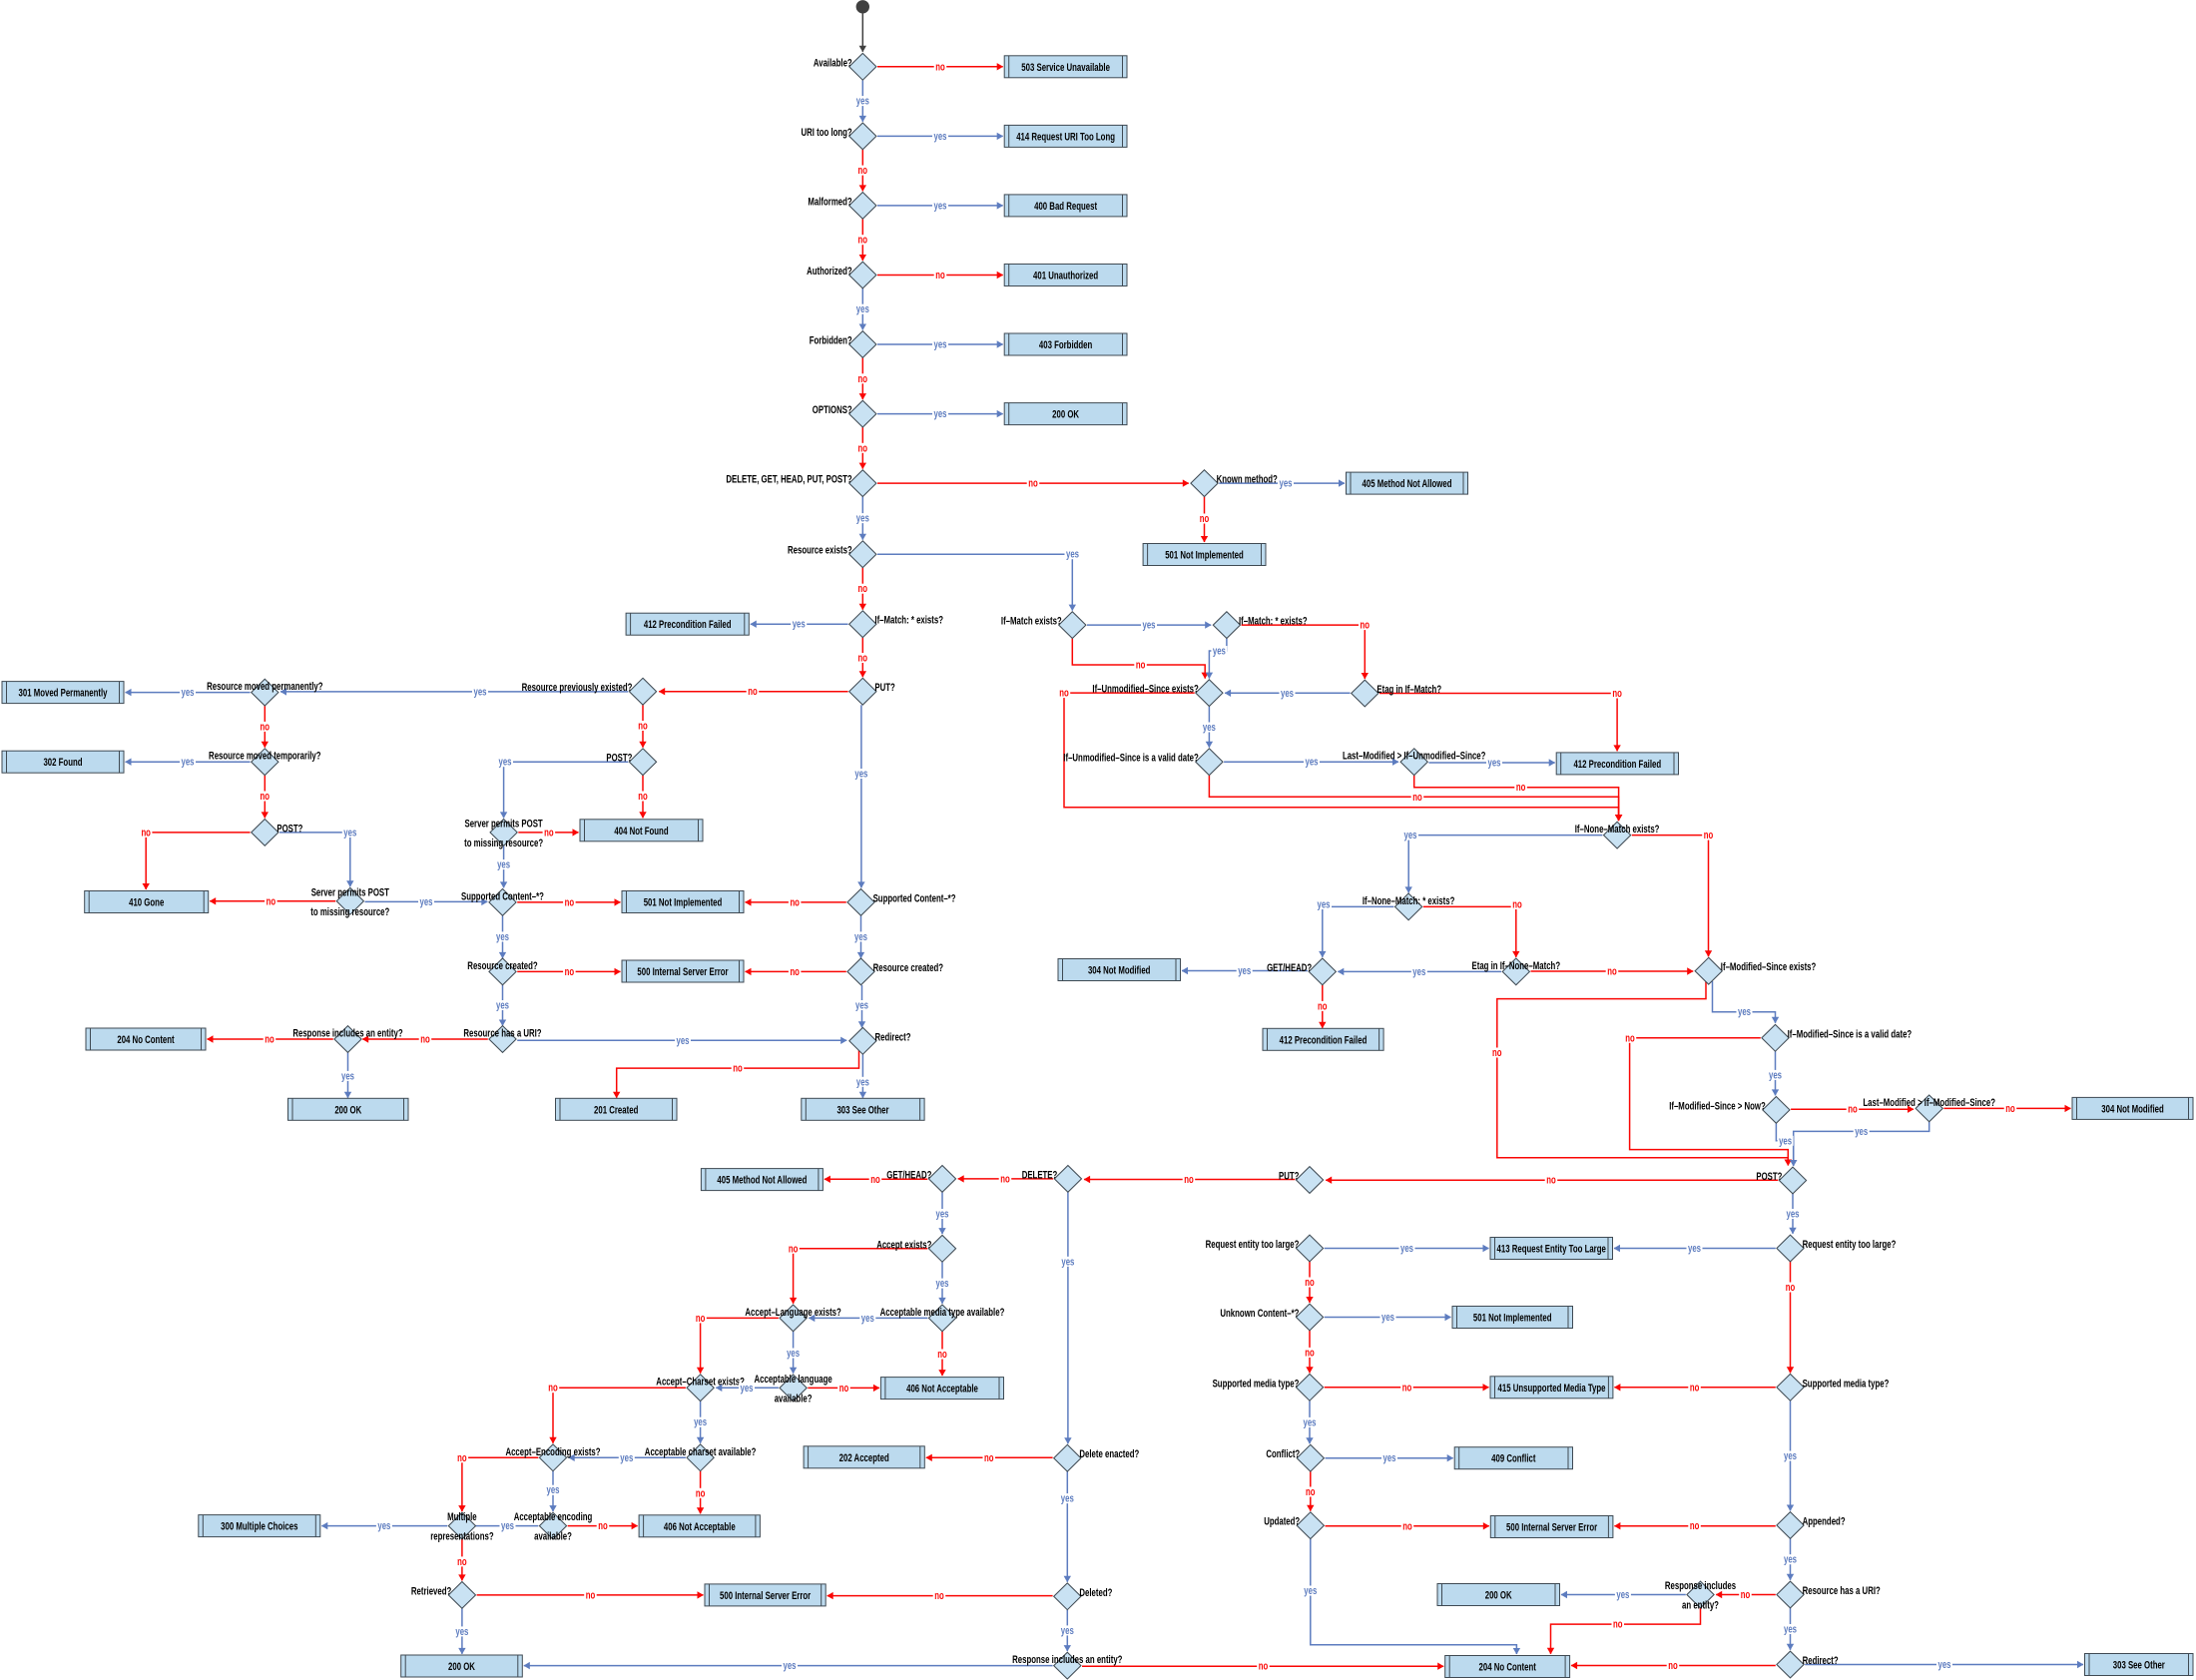 The image size is (2196, 1680). Describe the element at coordinates (862, 1110) in the screenshot. I see `svg-text: 303 See Other` at that location.